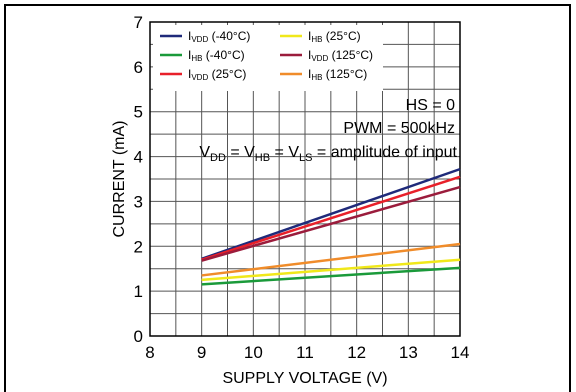  Describe the element at coordinates (138, 336) in the screenshot. I see `y-tick-label: 0` at that location.